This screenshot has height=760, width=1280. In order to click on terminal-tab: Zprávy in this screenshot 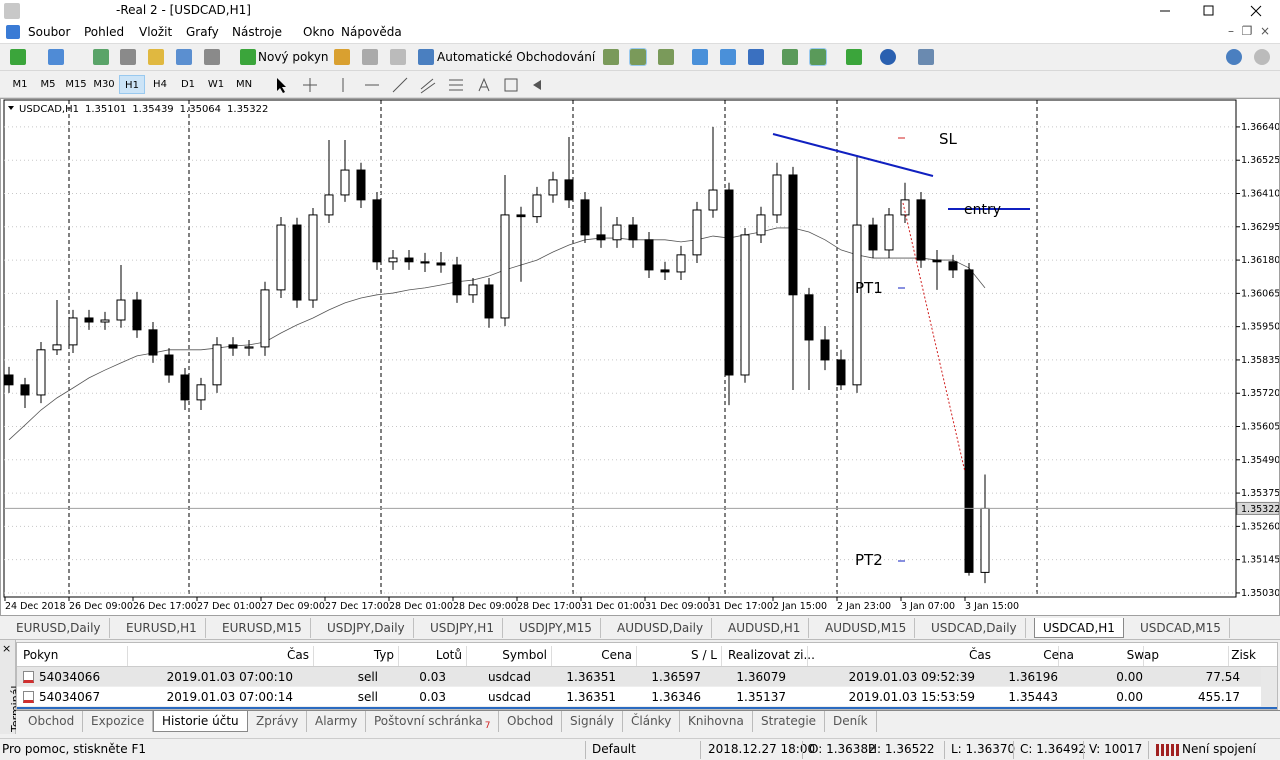, I will do `click(278, 721)`.